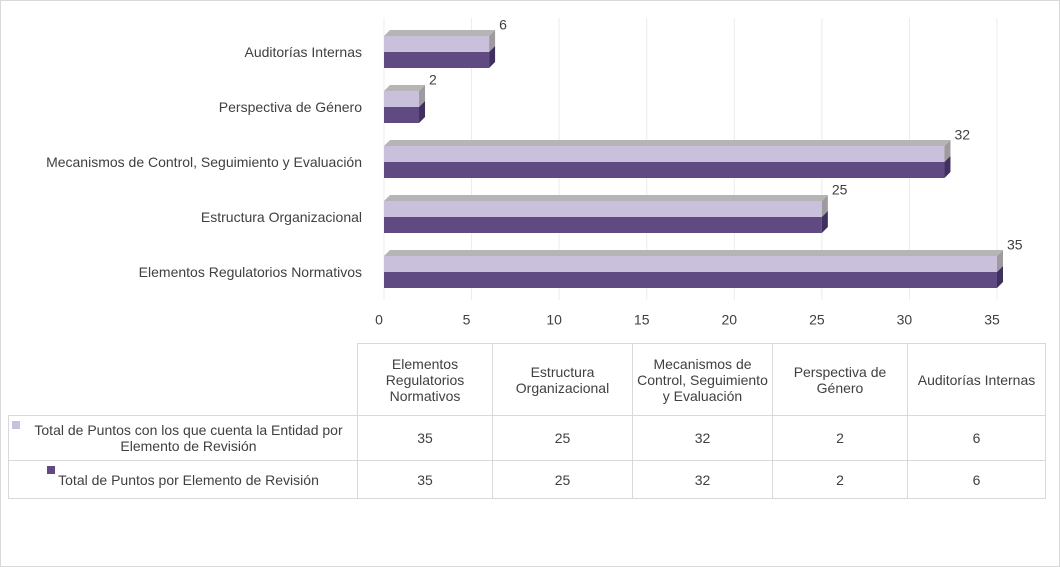 The image size is (1060, 567). What do you see at coordinates (729, 320) in the screenshot?
I see `x-tick-label: 20` at bounding box center [729, 320].